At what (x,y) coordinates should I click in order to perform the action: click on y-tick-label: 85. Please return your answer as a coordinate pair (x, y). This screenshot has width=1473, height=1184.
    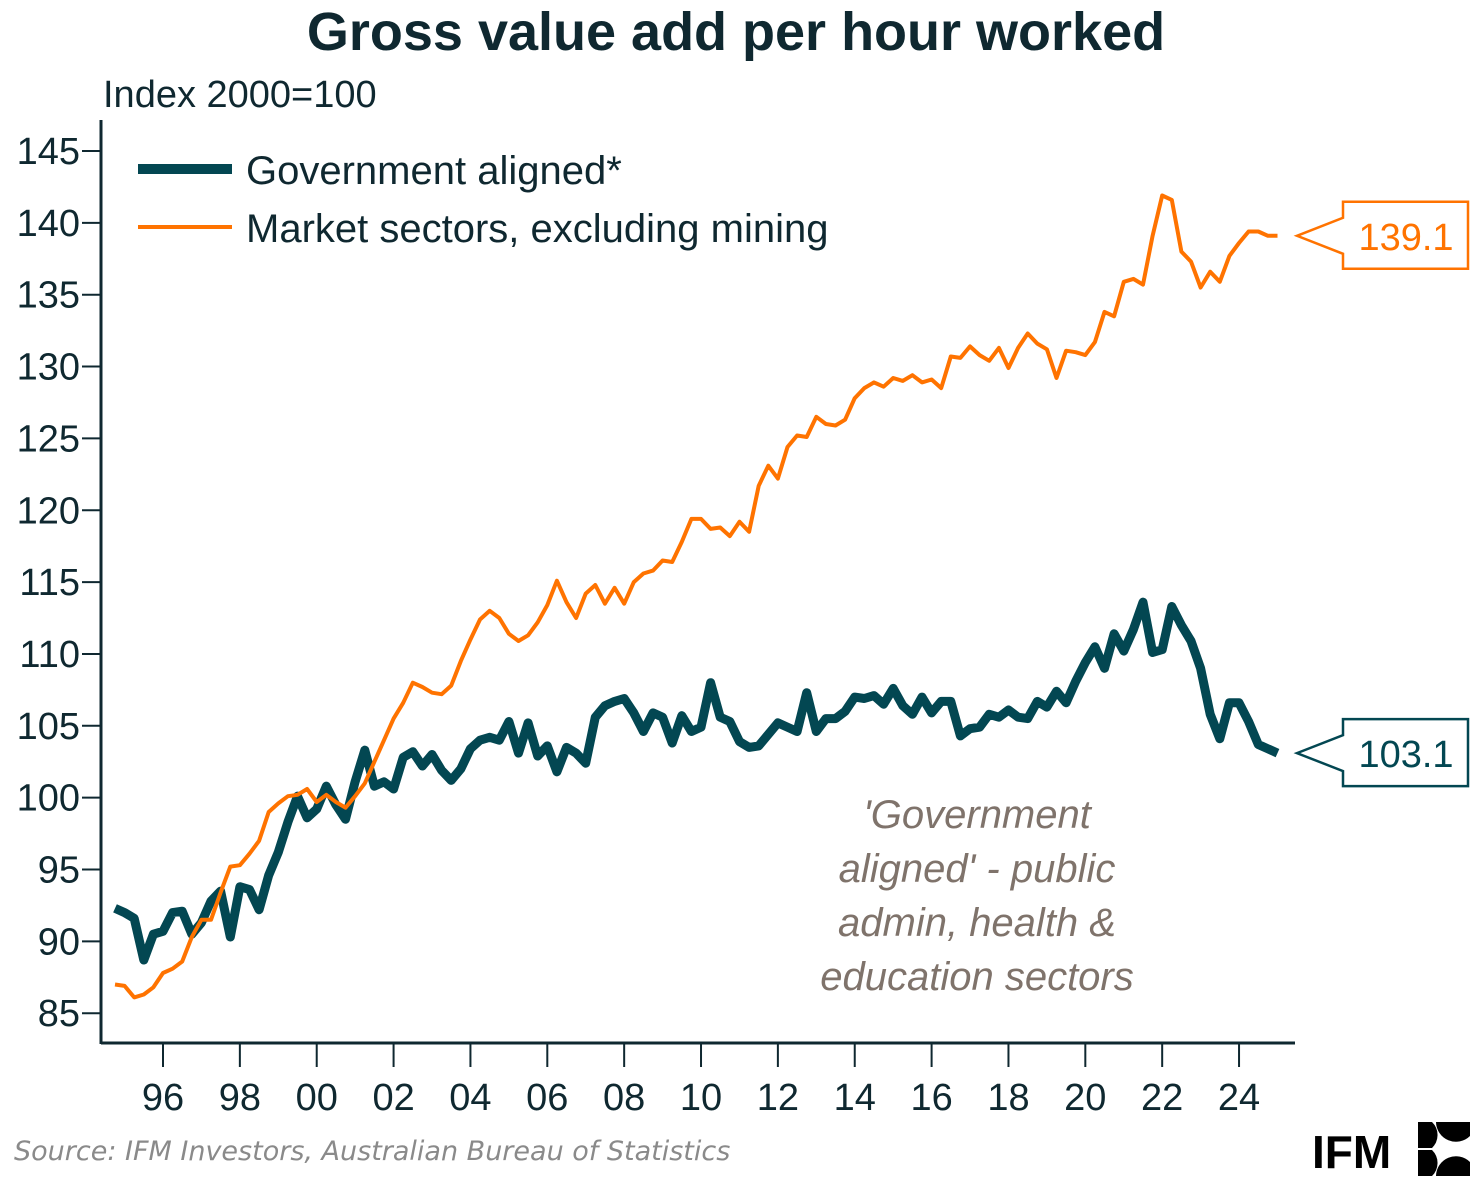
    Looking at the image, I should click on (59, 1014).